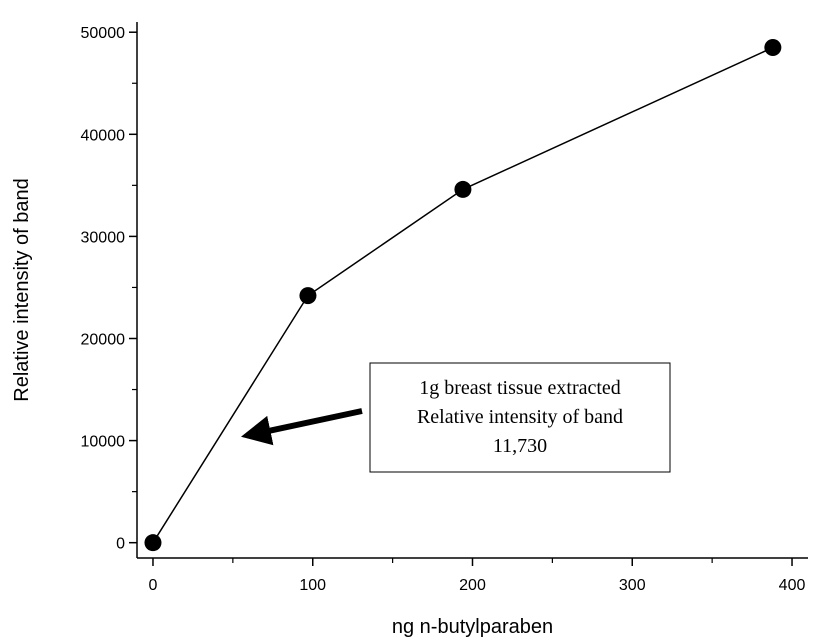  I want to click on x-axis-title: ng n-butylparaben, so click(472, 627).